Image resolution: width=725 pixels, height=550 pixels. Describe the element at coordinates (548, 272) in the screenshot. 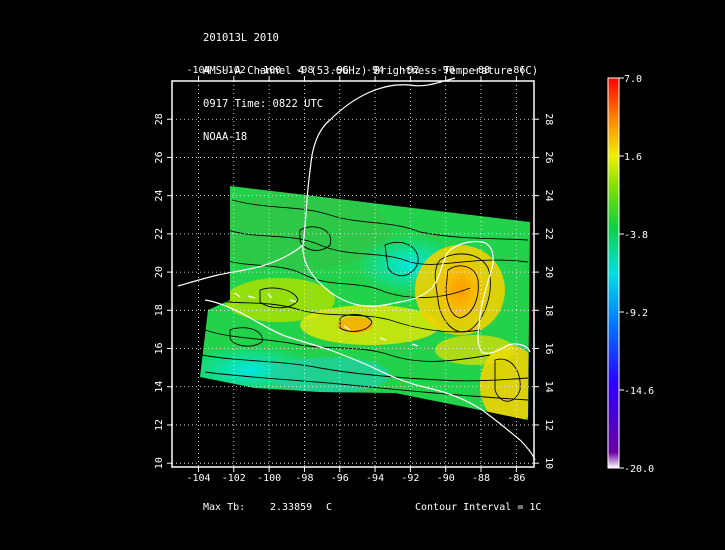

I see `lat-label-right: 20` at that location.